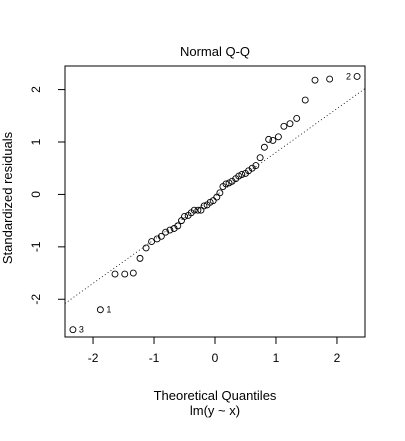 The image size is (405, 441). What do you see at coordinates (108, 310) in the screenshot?
I see `point-label: 1` at bounding box center [108, 310].